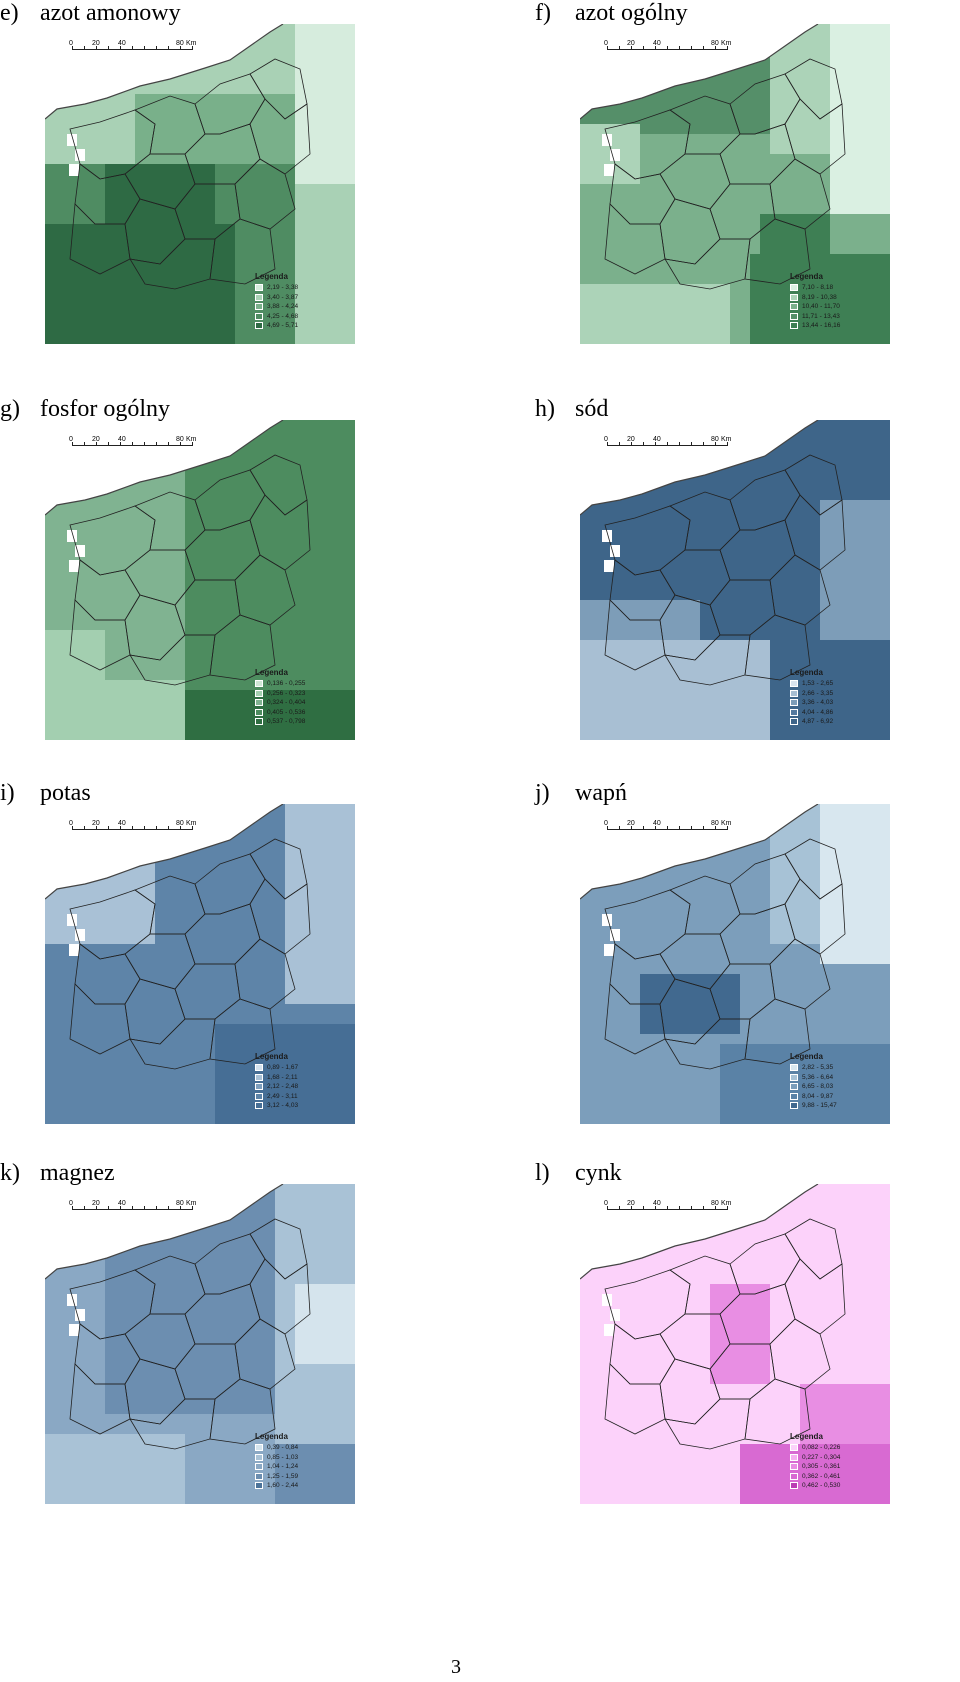  Describe the element at coordinates (276, 326) in the screenshot. I see `legend-entry: 4,69 - 5,71` at that location.